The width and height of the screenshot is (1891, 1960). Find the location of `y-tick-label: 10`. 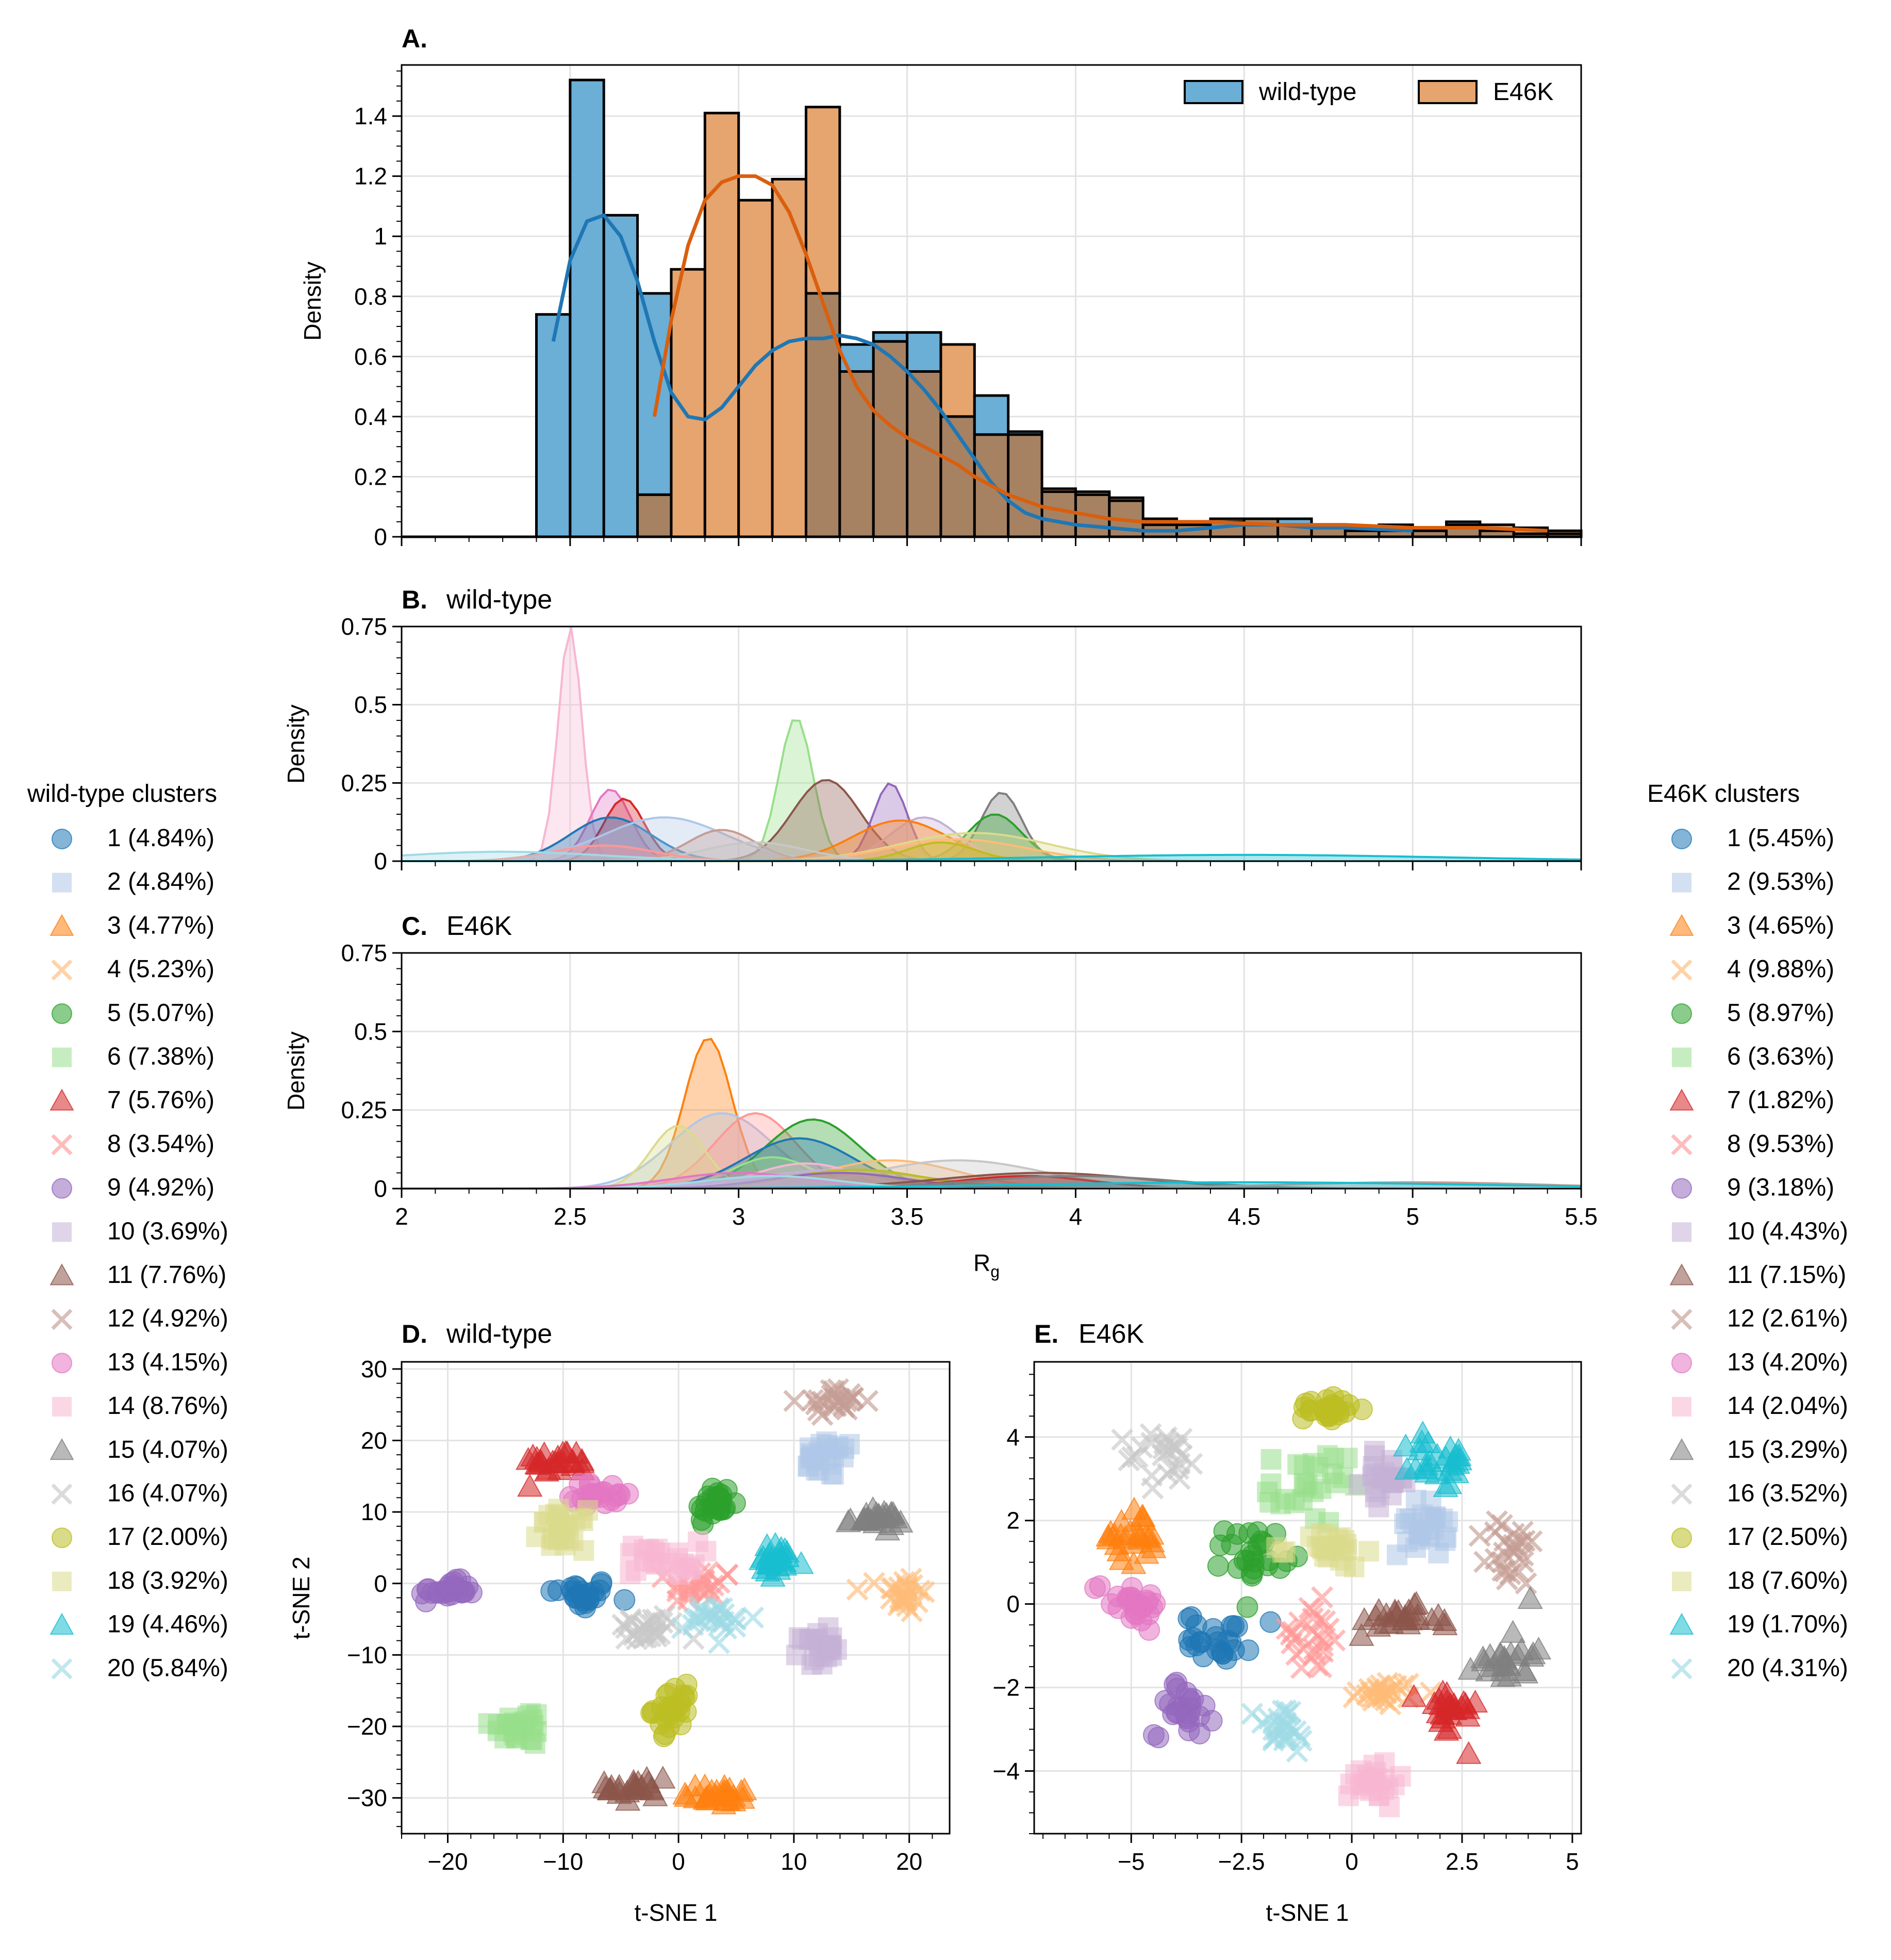

y-tick-label: 10 is located at coordinates (374, 1511).